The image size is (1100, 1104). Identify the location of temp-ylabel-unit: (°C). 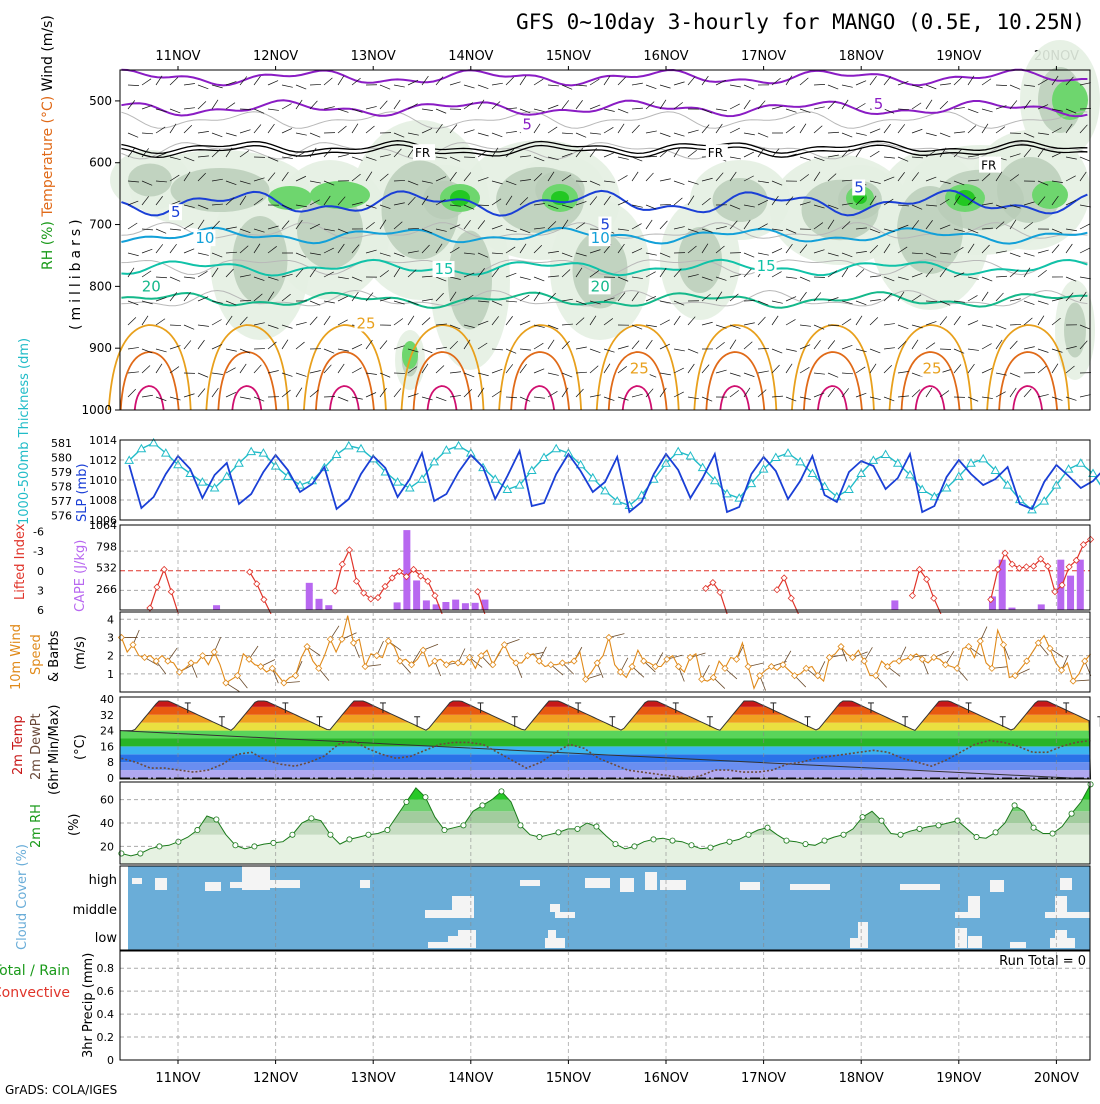
(80, 747).